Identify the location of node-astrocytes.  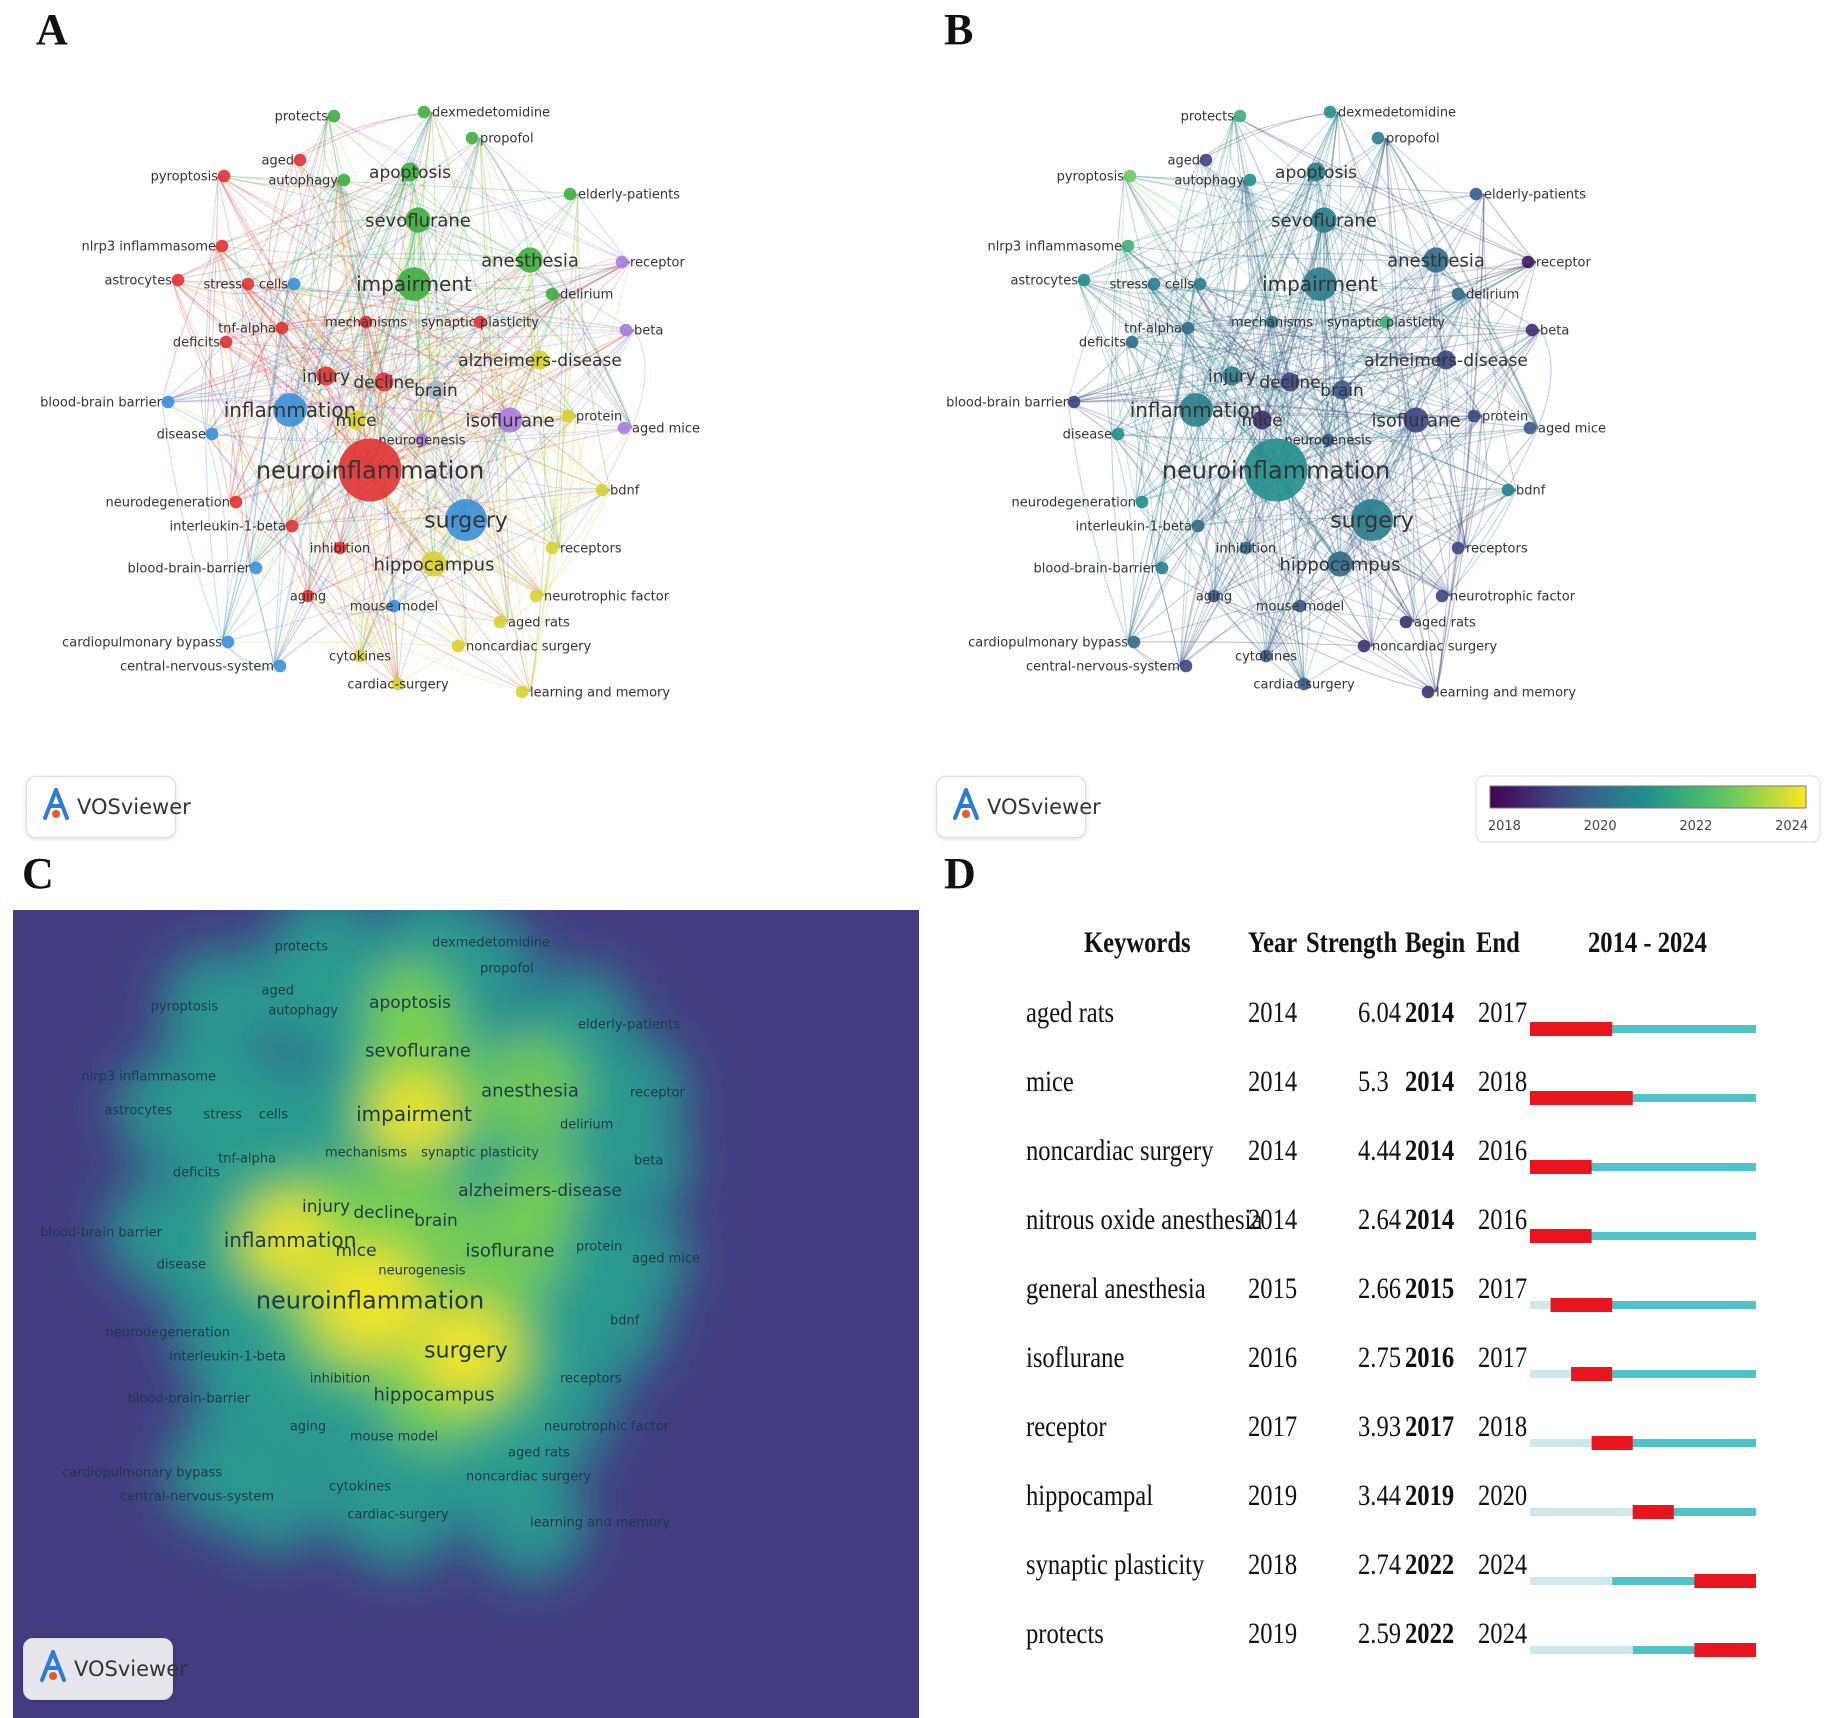
(1084, 280).